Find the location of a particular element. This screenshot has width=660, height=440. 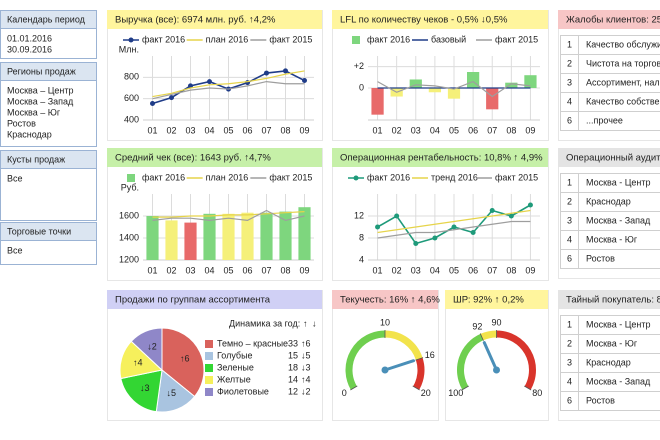

legend-arrow: ↑ is located at coordinates (305, 323).